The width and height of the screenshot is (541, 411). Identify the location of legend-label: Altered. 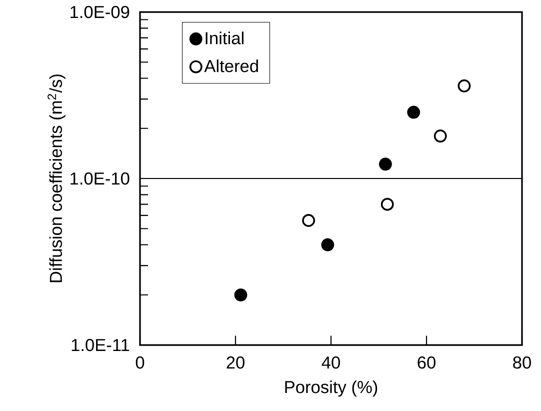
(231, 65).